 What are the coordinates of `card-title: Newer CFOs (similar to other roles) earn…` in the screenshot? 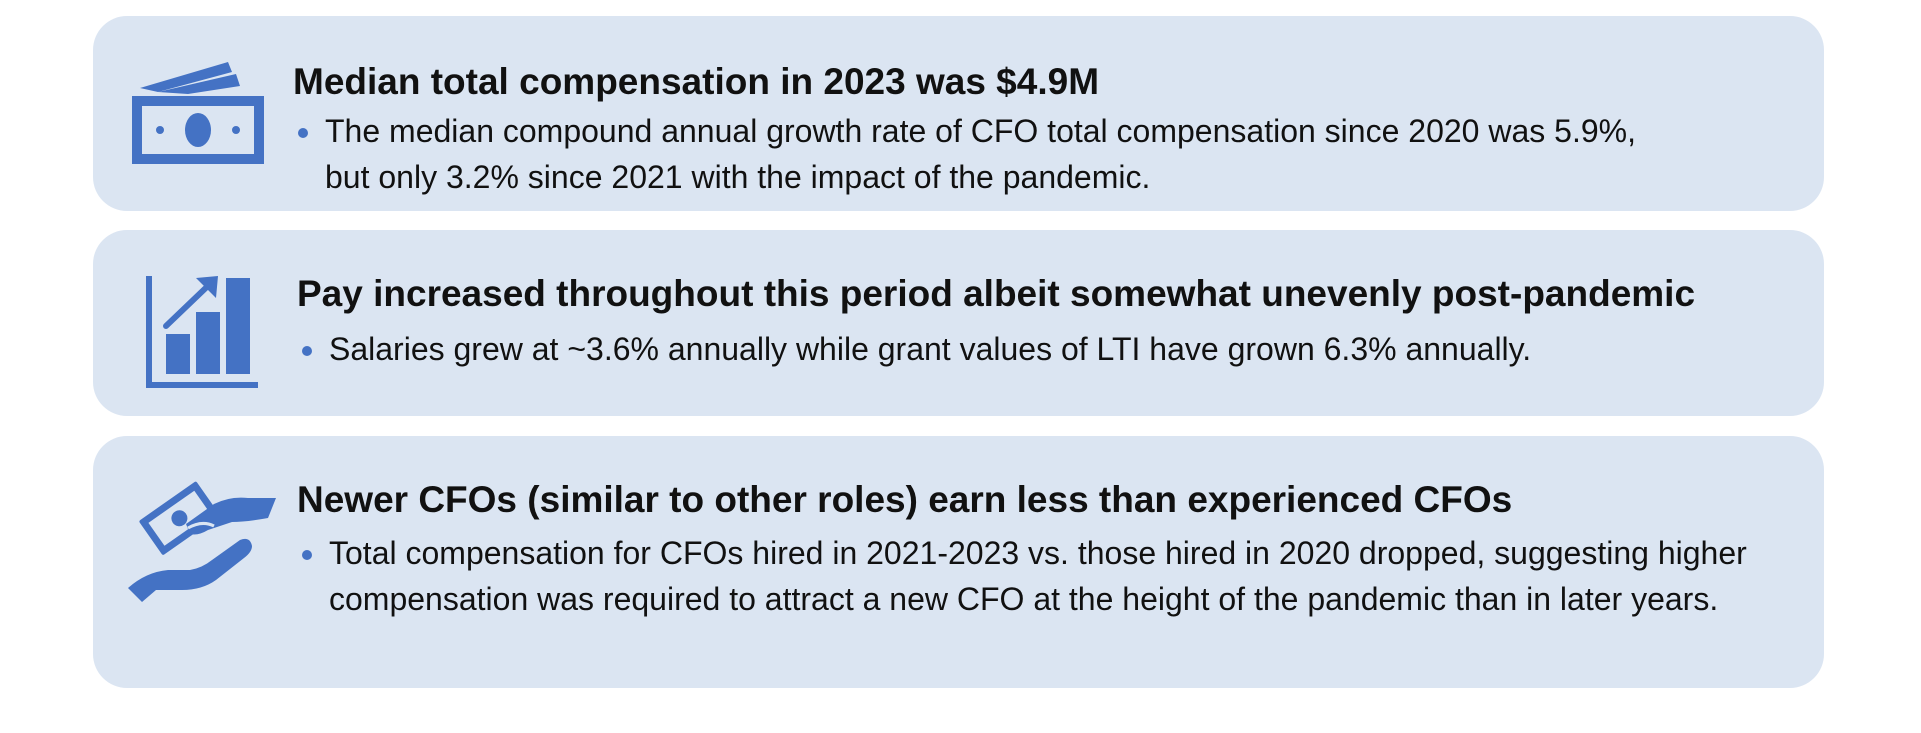 It's located at (905, 499).